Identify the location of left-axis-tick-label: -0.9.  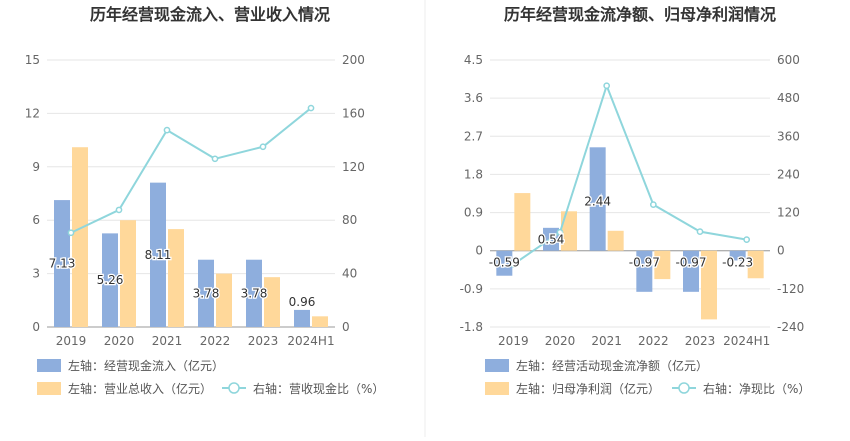
(471, 289).